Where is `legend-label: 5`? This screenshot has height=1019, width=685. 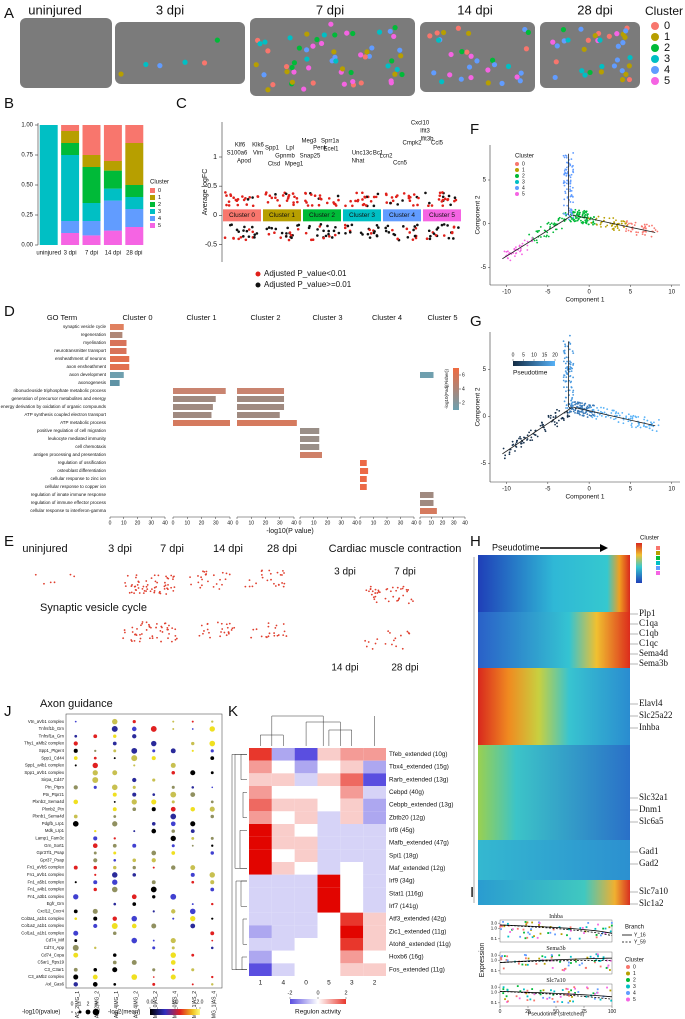 legend-label: 5 is located at coordinates (523, 194).